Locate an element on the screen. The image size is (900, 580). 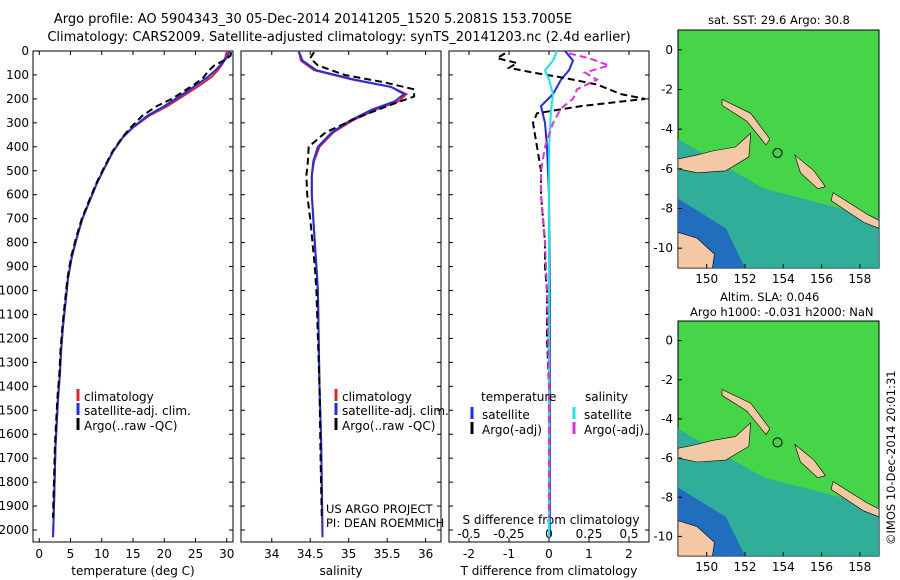
map-x-tick-label-sst: 156 is located at coordinates (821, 279).